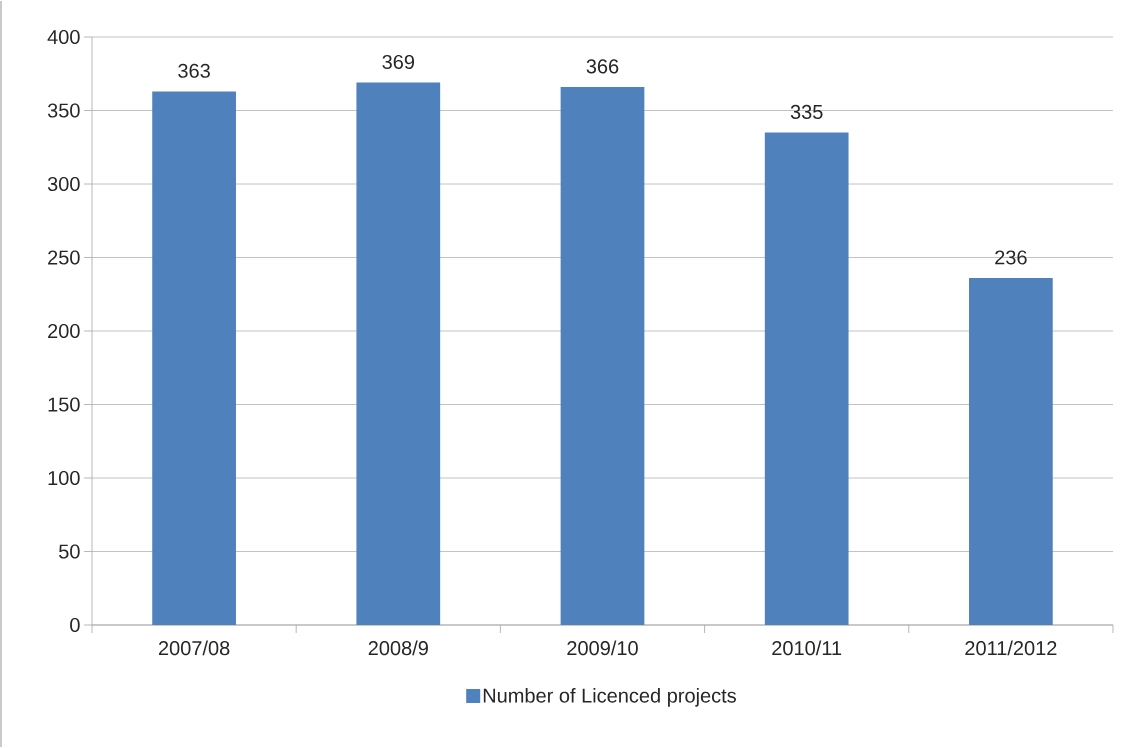 Image resolution: width=1129 pixels, height=748 pixels. What do you see at coordinates (609, 697) in the screenshot?
I see `legend-label: Number of Licenced projects` at bounding box center [609, 697].